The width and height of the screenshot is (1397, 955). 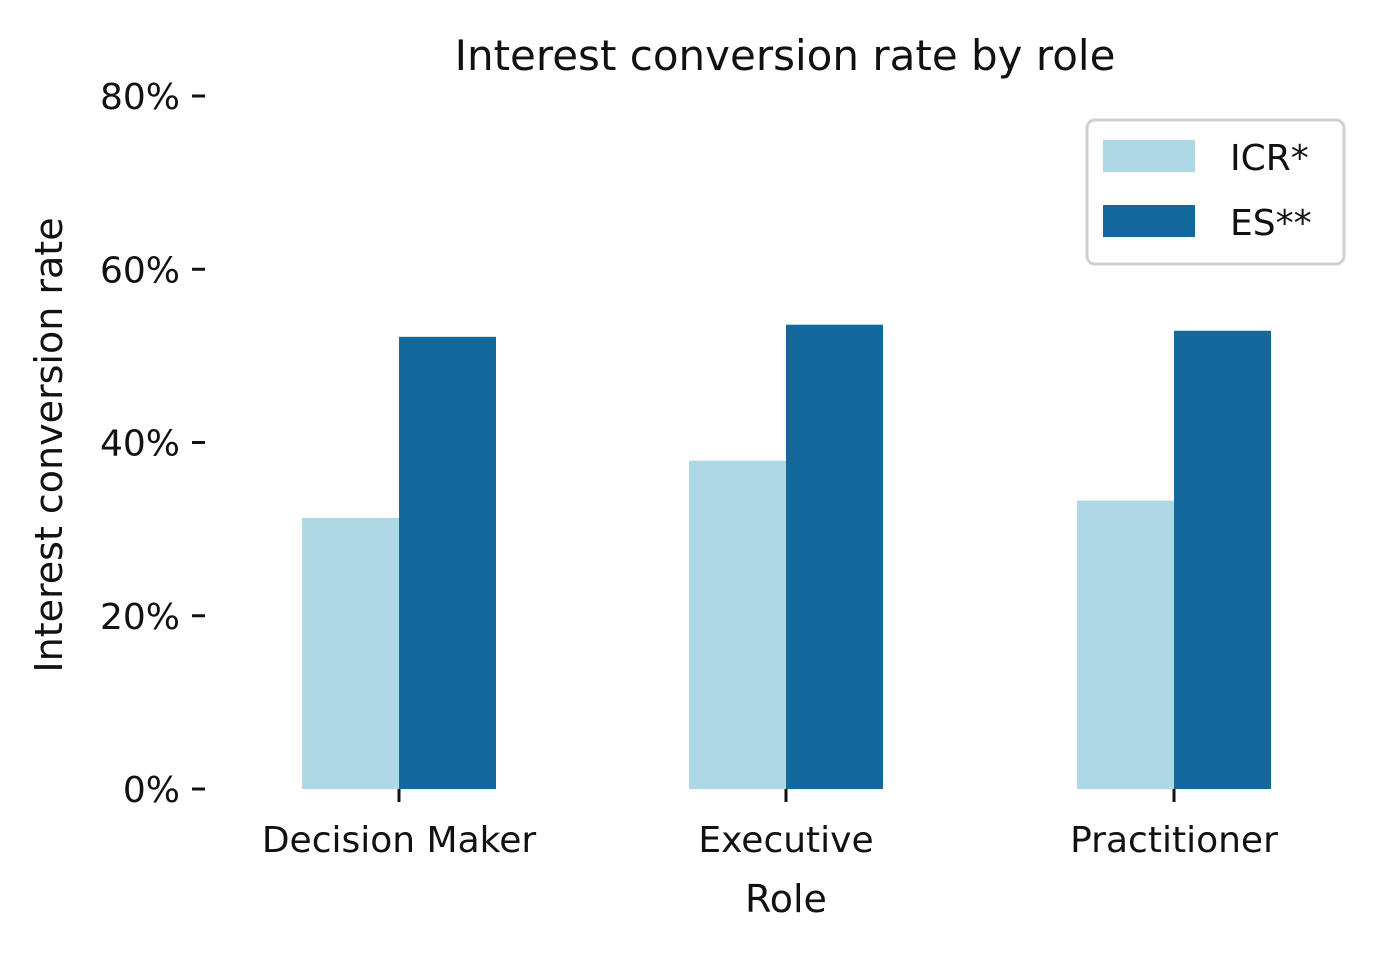 I want to click on x-tick-label: Decision Maker, so click(x=399, y=840).